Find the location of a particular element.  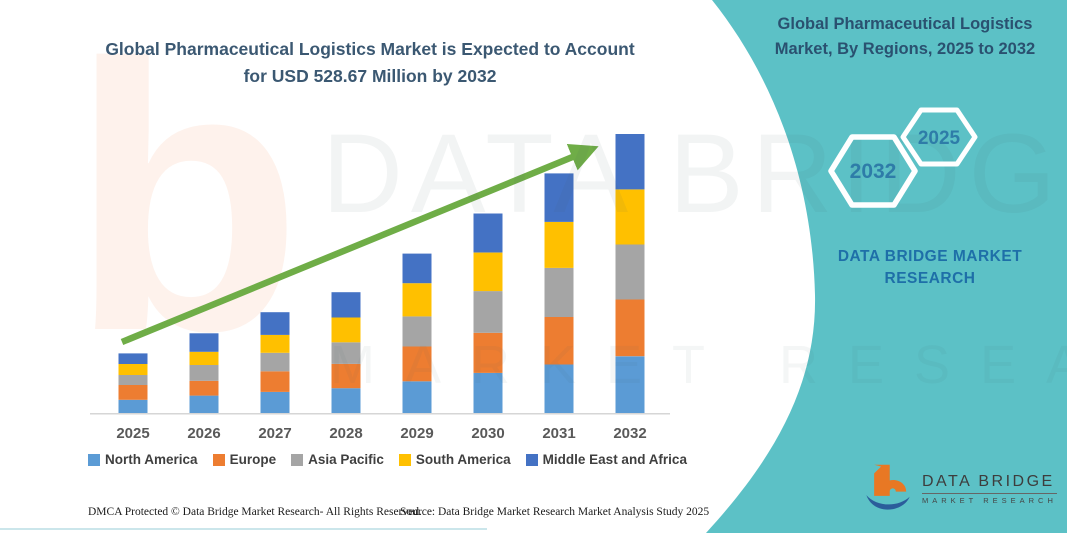

logo-subtitle-text: MARKET RESEARCH is located at coordinates (989, 499).